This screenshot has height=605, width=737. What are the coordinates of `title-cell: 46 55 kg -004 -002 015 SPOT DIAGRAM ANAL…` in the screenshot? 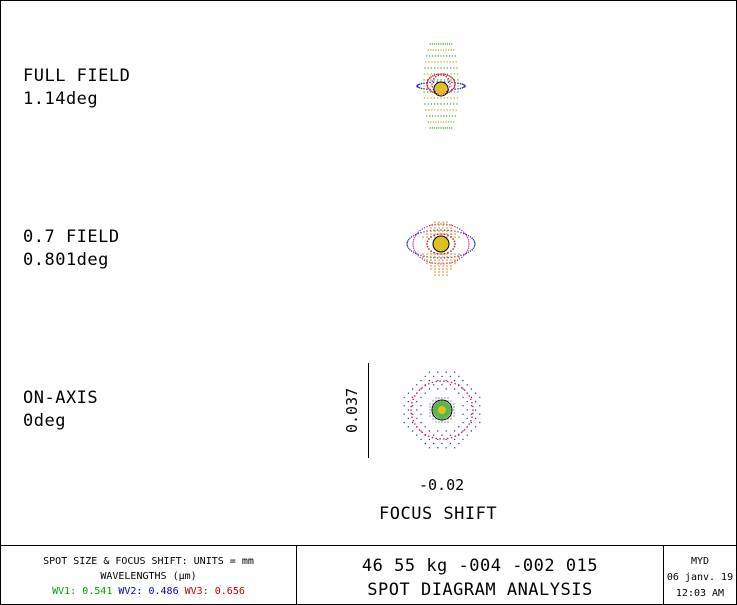 It's located at (480, 575).